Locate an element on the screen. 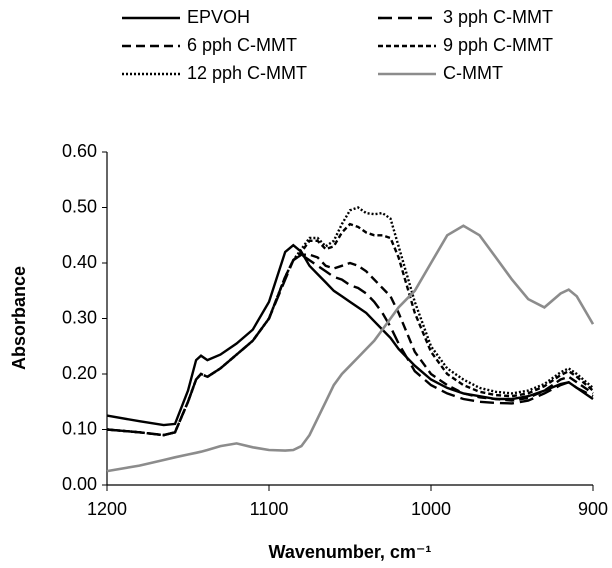 This screenshot has width=612, height=568. legend-label: C-MMT is located at coordinates (473, 73).